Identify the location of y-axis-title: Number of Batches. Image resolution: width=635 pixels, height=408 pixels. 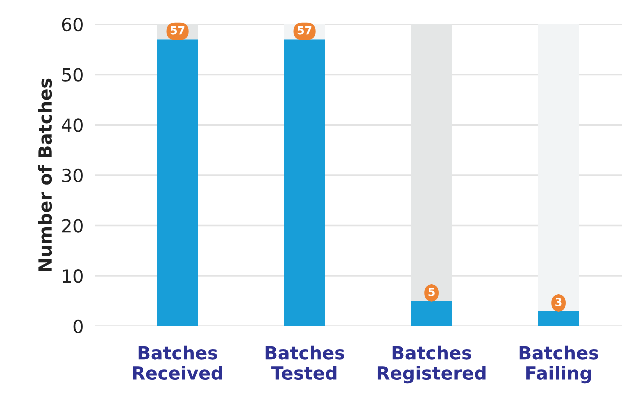
(45, 175).